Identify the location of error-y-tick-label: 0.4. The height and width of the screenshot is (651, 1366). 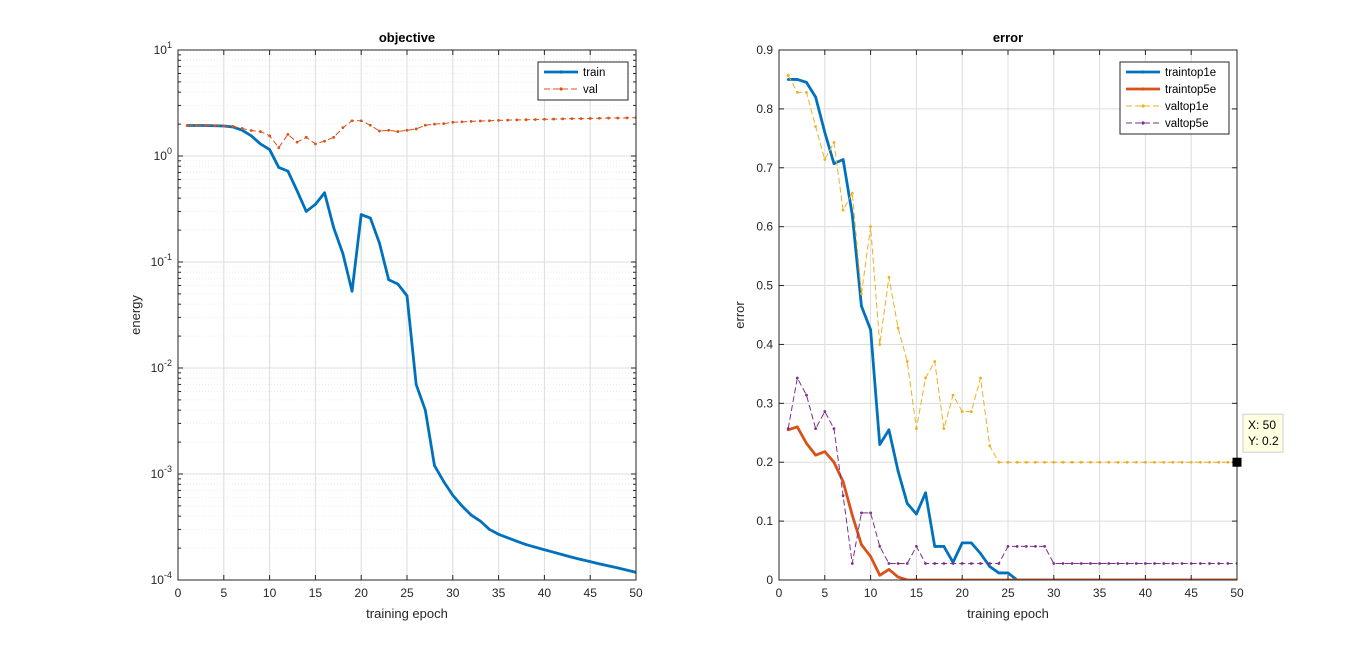
(764, 344).